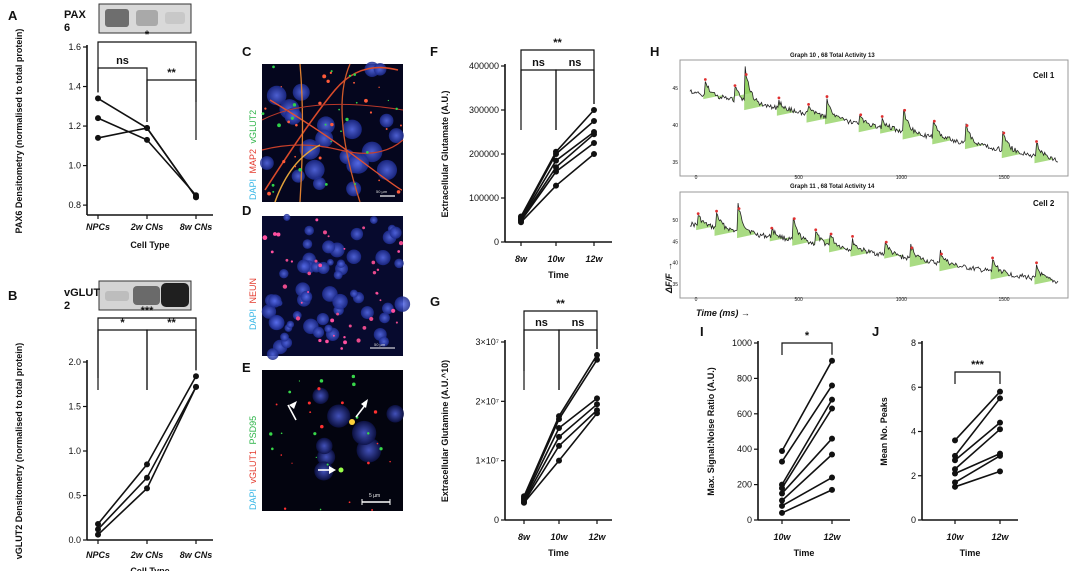 This screenshot has width=1080, height=571. What do you see at coordinates (487, 401) in the screenshot?
I see `y-tick-label: 2×10⁷` at bounding box center [487, 401].